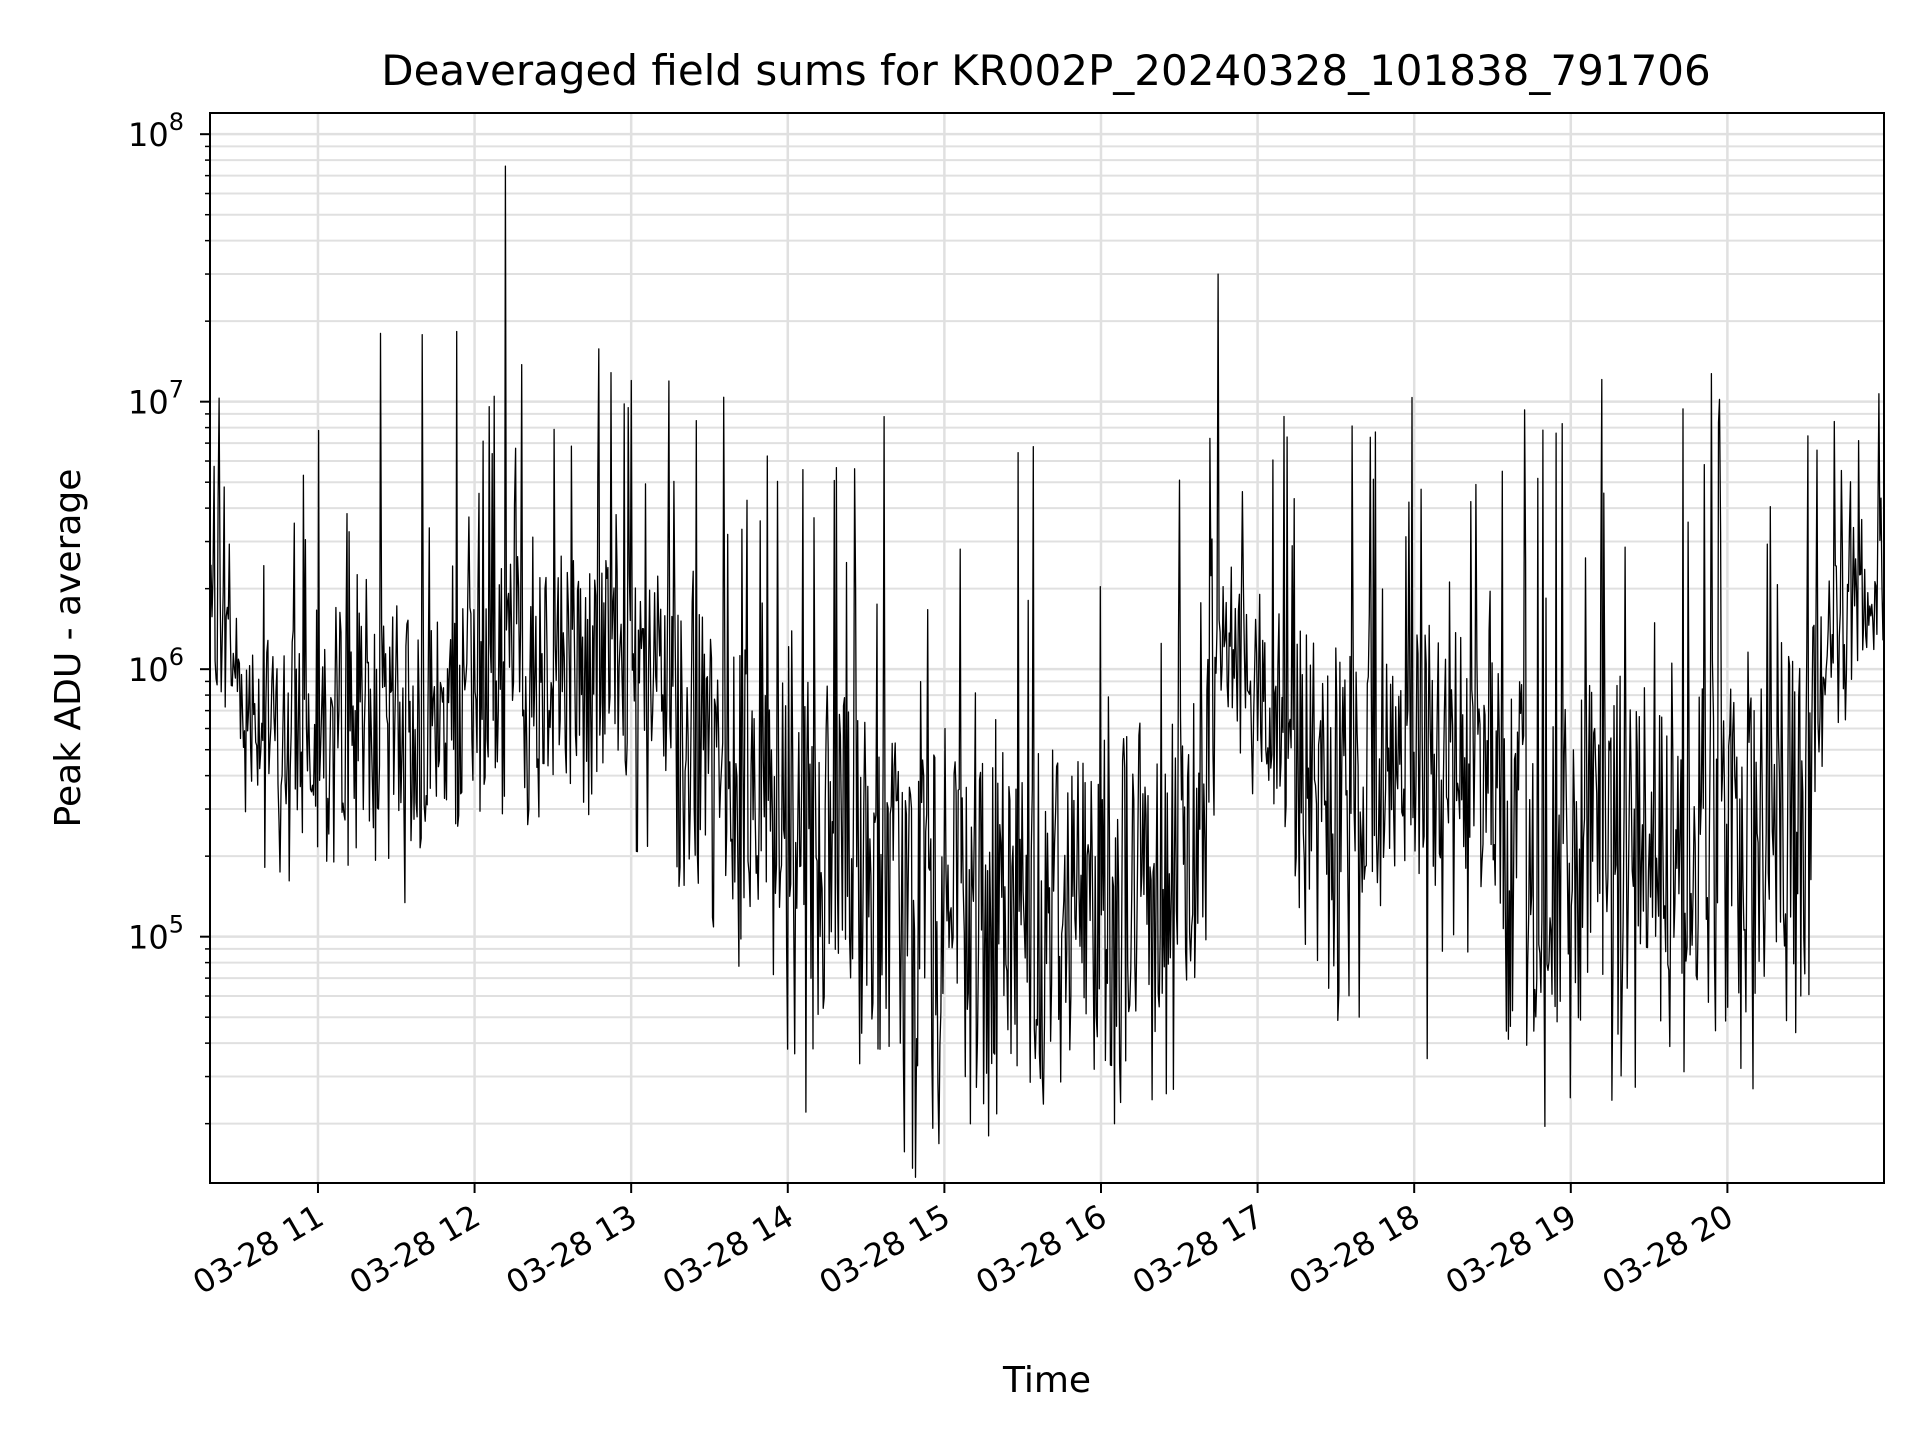 The width and height of the screenshot is (1920, 1440). What do you see at coordinates (156, 399) in the screenshot?
I see `y-tick-label: 10⁷` at bounding box center [156, 399].